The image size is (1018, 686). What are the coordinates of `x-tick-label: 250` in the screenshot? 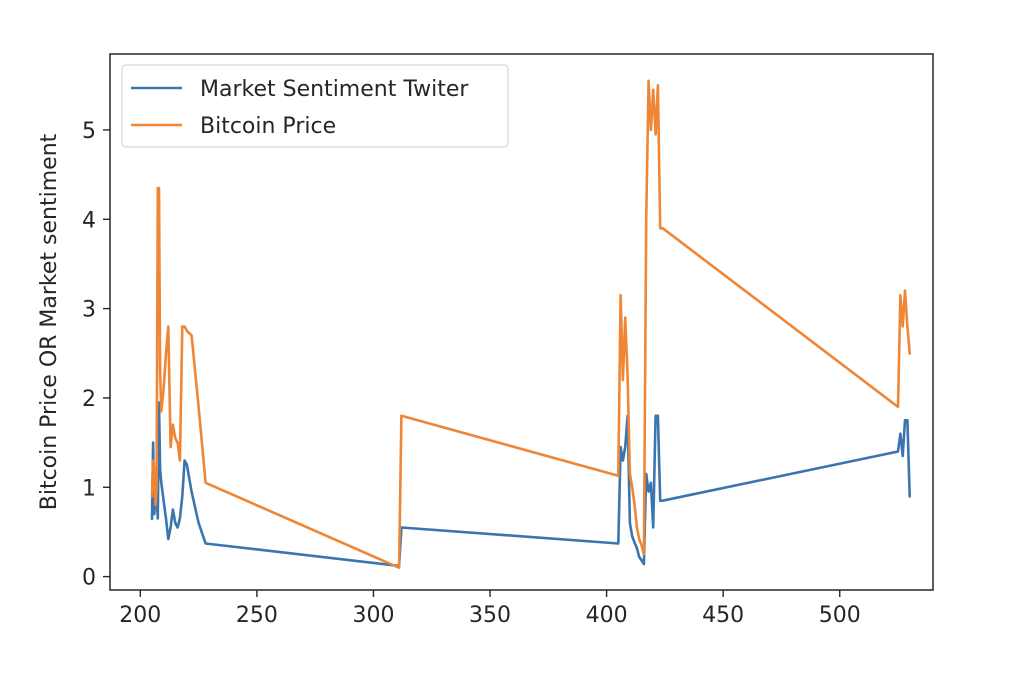 It's located at (257, 615).